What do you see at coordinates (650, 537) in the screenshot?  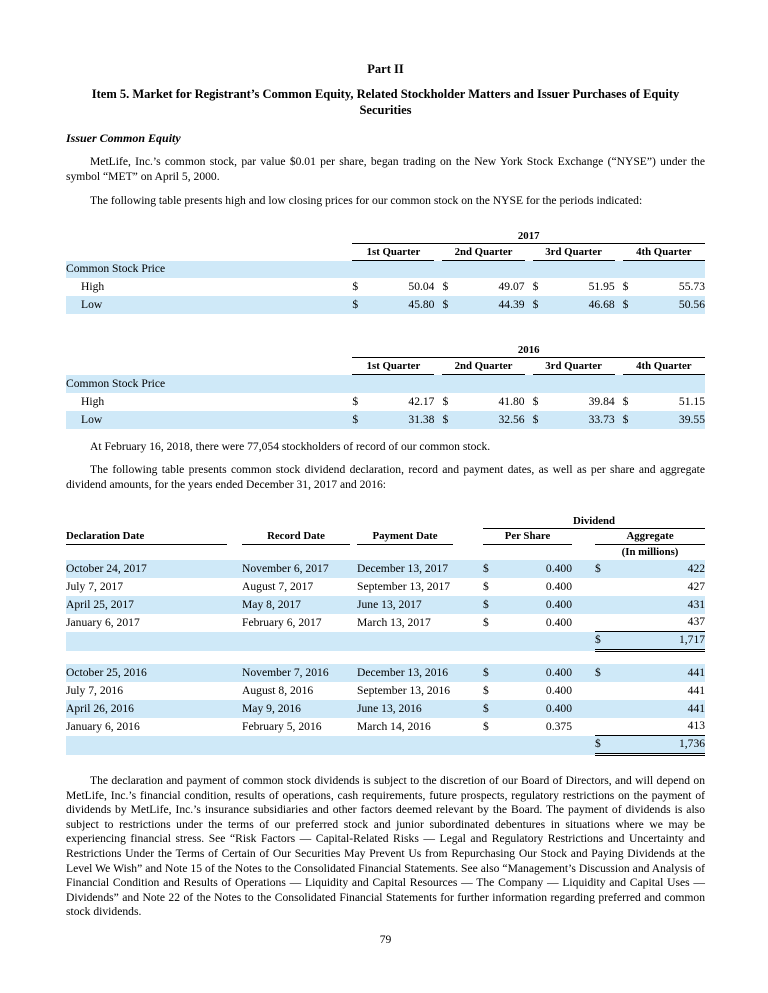 I see `column-header-aggregate: Aggregate` at bounding box center [650, 537].